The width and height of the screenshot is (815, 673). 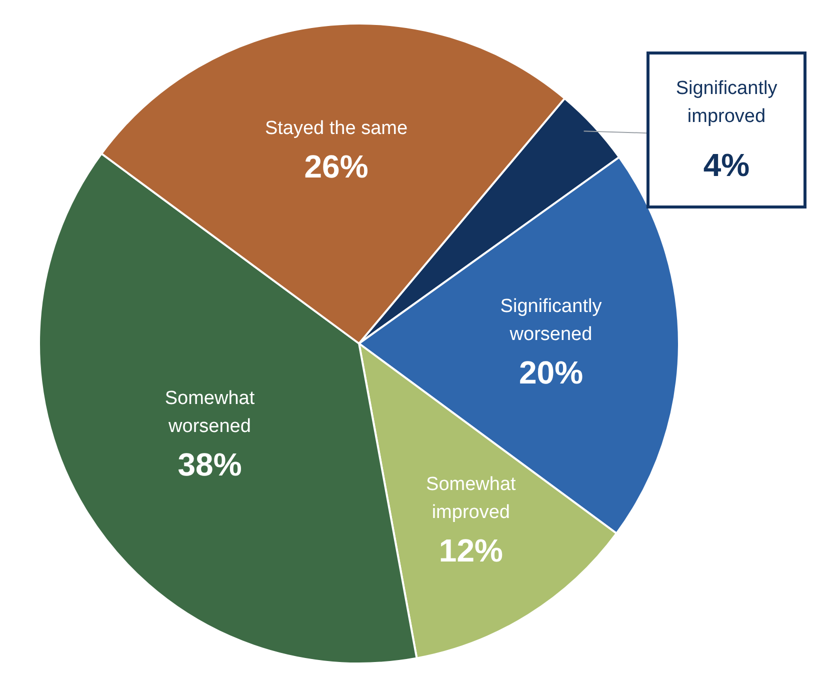 What do you see at coordinates (471, 498) in the screenshot?
I see `slice-label: Somewhat improved` at bounding box center [471, 498].